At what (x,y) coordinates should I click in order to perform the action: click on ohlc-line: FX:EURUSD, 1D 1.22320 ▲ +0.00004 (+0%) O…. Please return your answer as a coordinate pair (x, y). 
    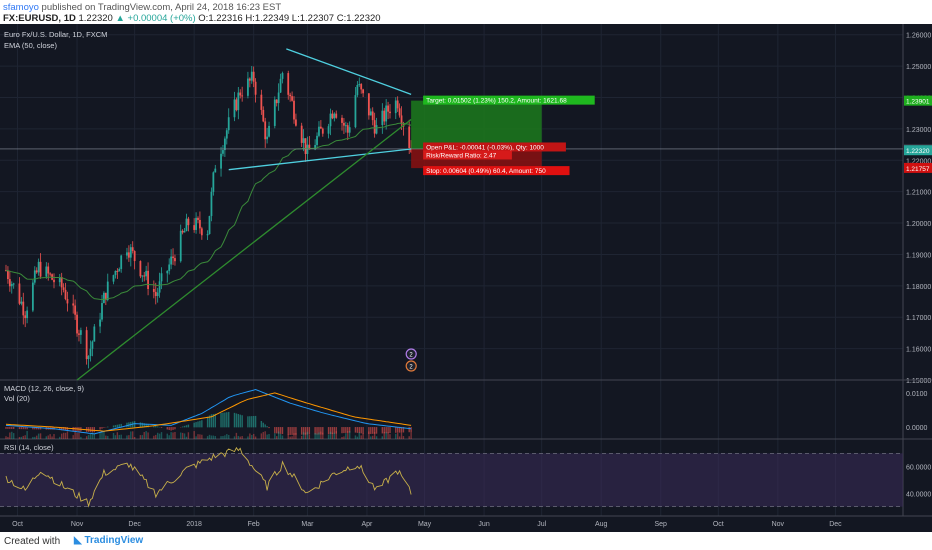
    Looking at the image, I should click on (192, 18).